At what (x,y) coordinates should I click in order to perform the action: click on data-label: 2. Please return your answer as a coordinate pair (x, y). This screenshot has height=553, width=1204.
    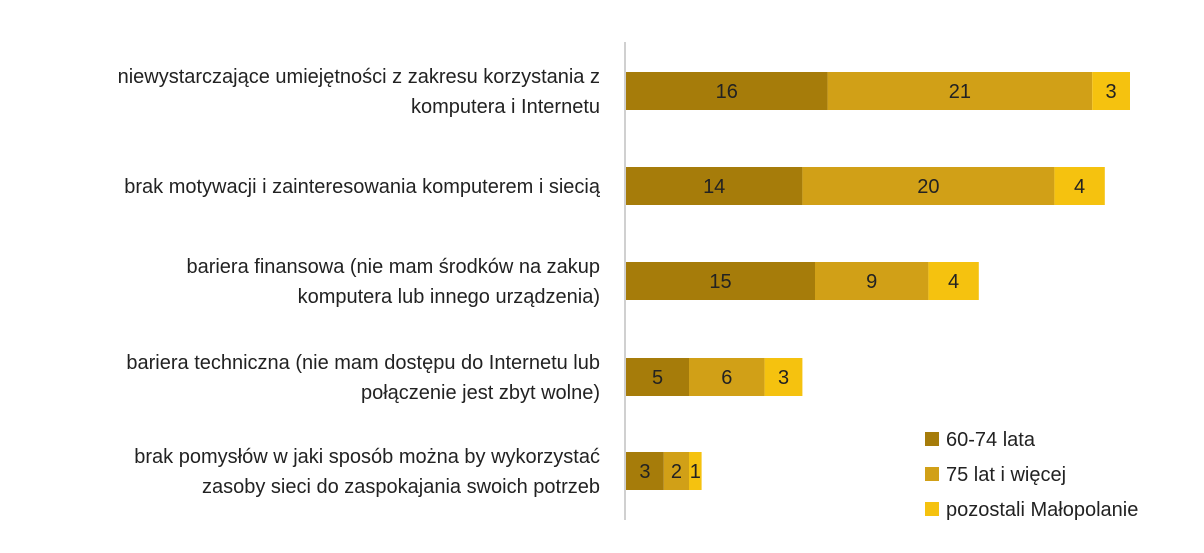
    Looking at the image, I should click on (676, 472).